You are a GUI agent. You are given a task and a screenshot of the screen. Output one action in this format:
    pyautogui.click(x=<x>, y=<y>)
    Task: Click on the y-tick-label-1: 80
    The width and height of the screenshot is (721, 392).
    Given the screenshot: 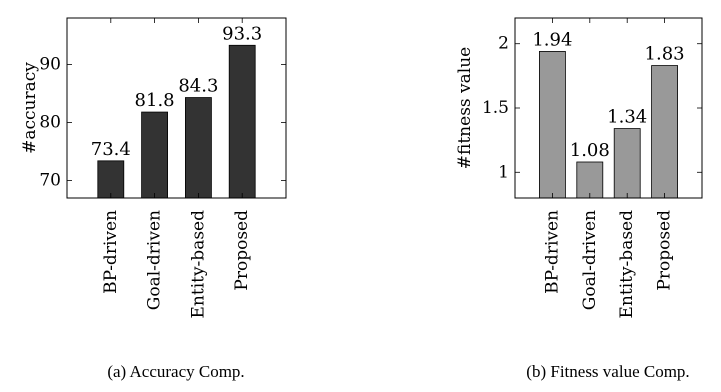 What is the action you would take?
    pyautogui.click(x=50, y=123)
    